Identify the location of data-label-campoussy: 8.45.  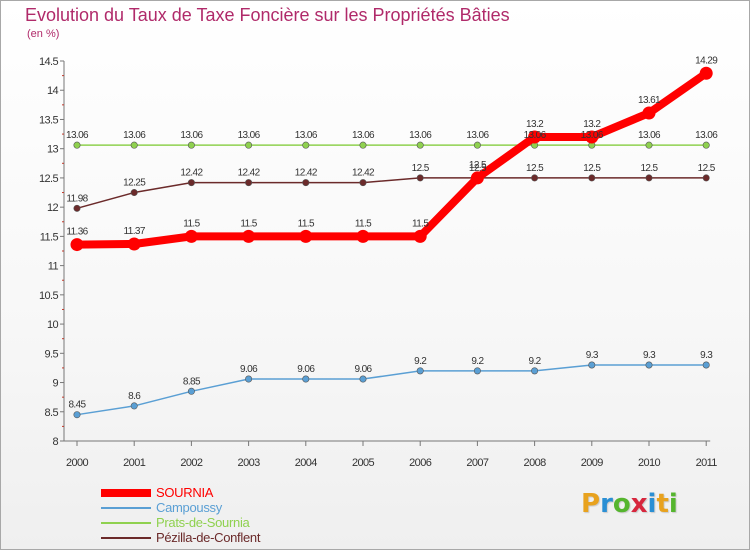
(77, 405).